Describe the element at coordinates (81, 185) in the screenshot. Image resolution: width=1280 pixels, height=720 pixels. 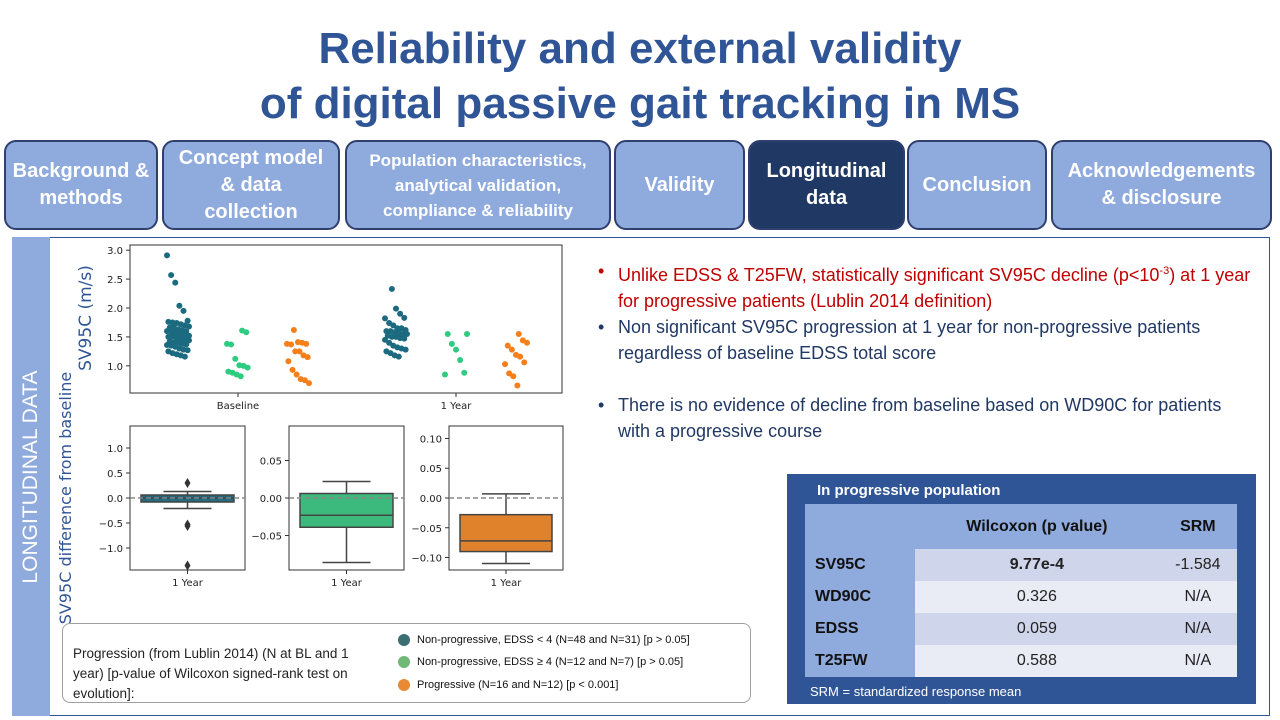
I see `tab-background-methods: Background & methods` at that location.